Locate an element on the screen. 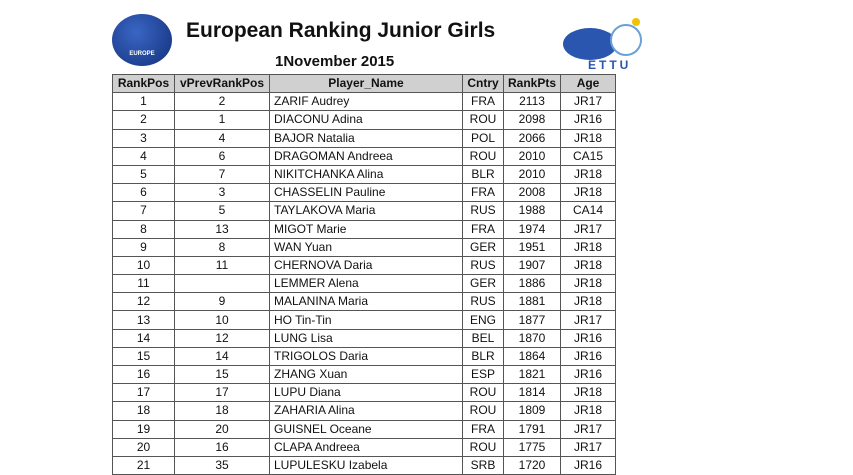 This screenshot has width=853, height=475. table-row: 14 12 LUNG Lisa BEL 1870 JR16 is located at coordinates (364, 338).